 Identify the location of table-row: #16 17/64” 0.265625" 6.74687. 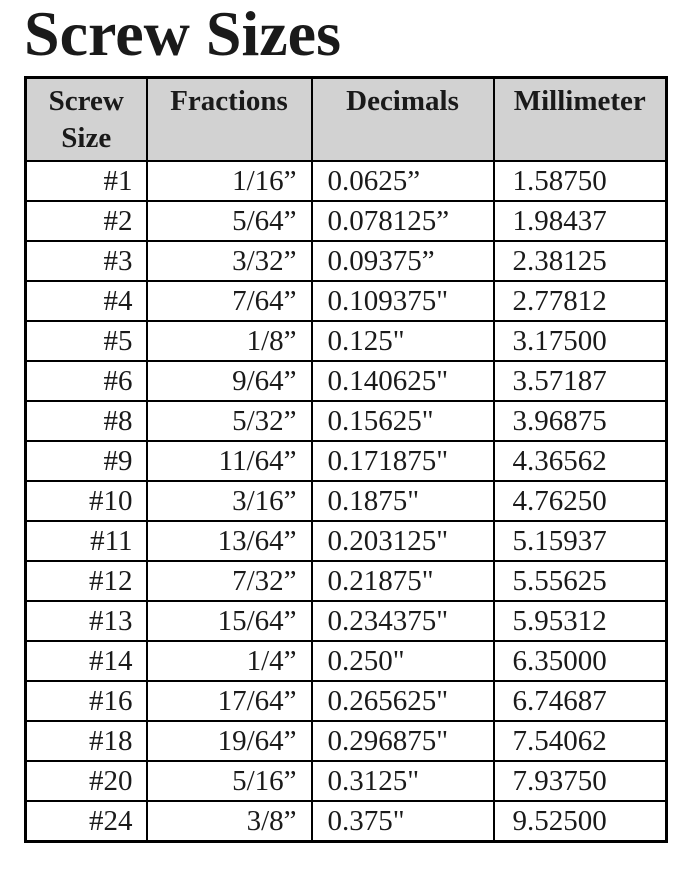
(346, 700).